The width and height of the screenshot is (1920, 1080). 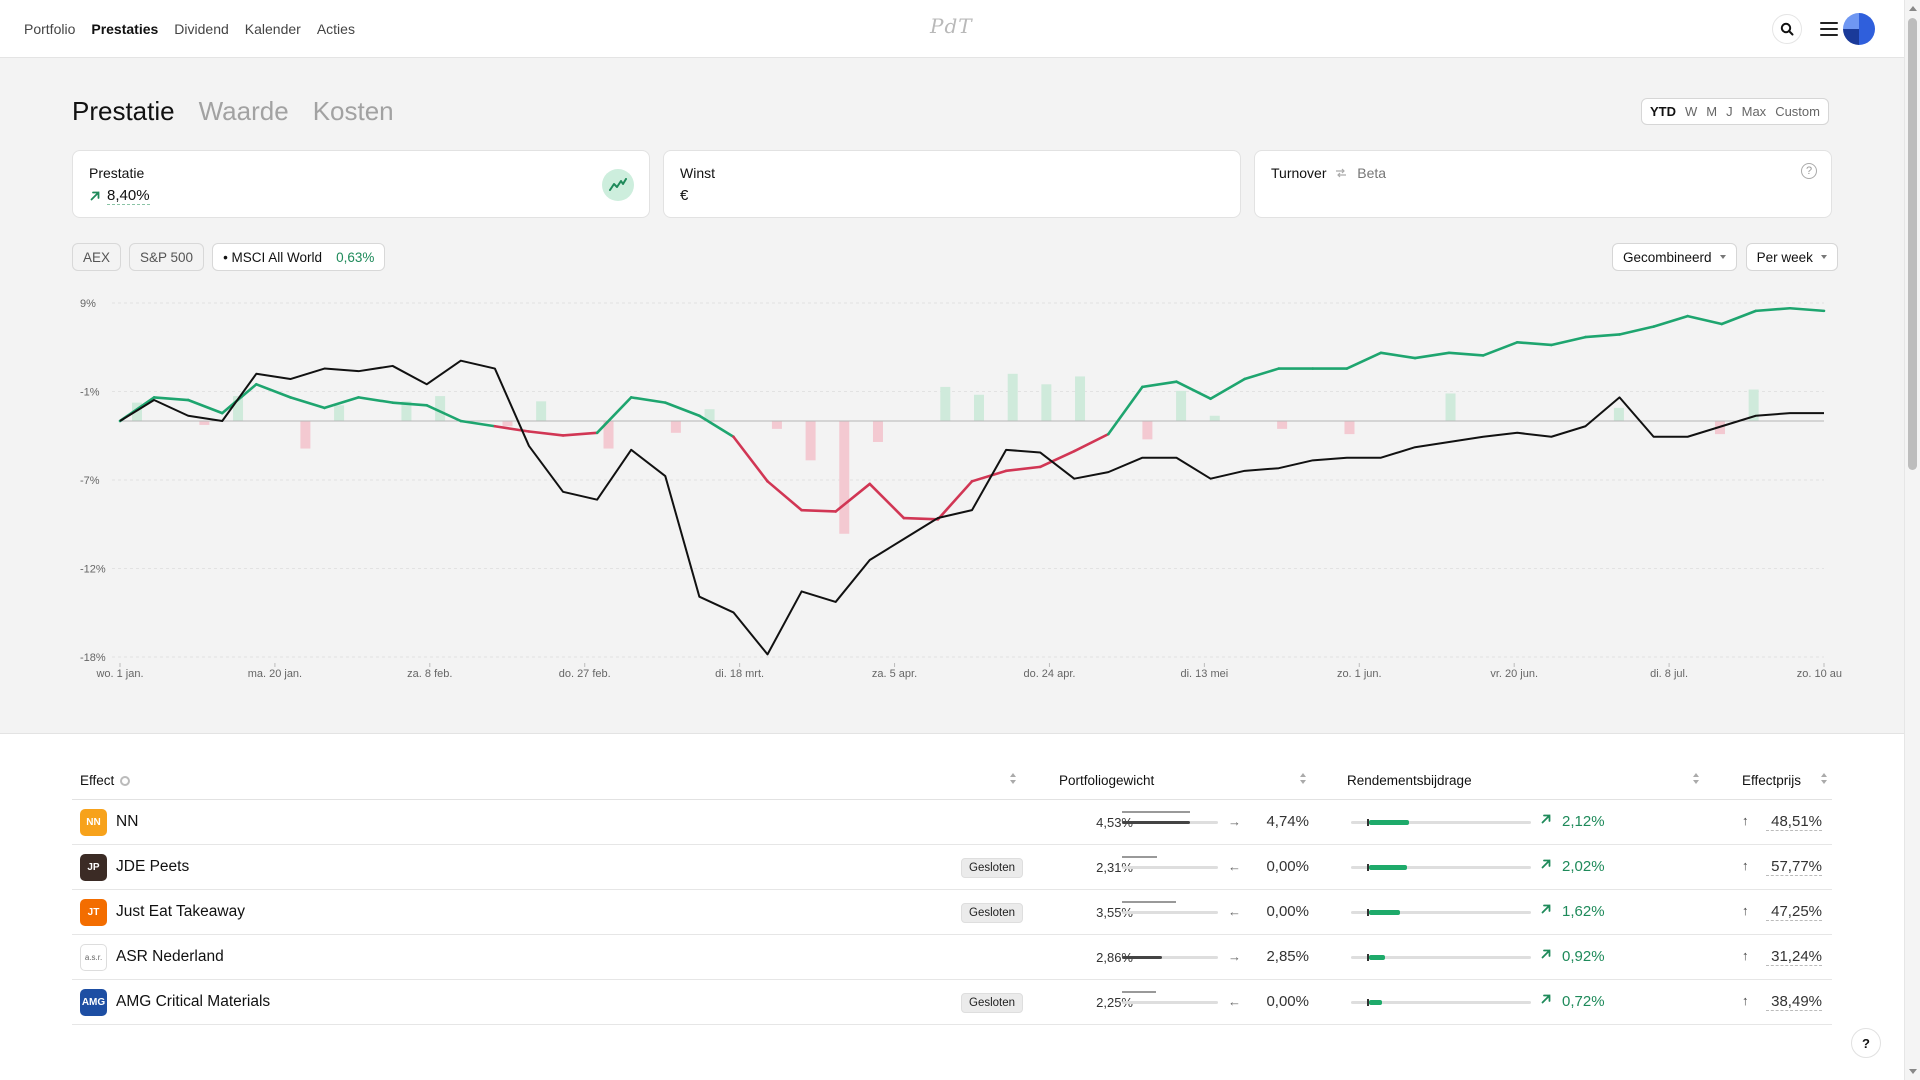 What do you see at coordinates (1912, 540) in the screenshot?
I see `scrollbar` at bounding box center [1912, 540].